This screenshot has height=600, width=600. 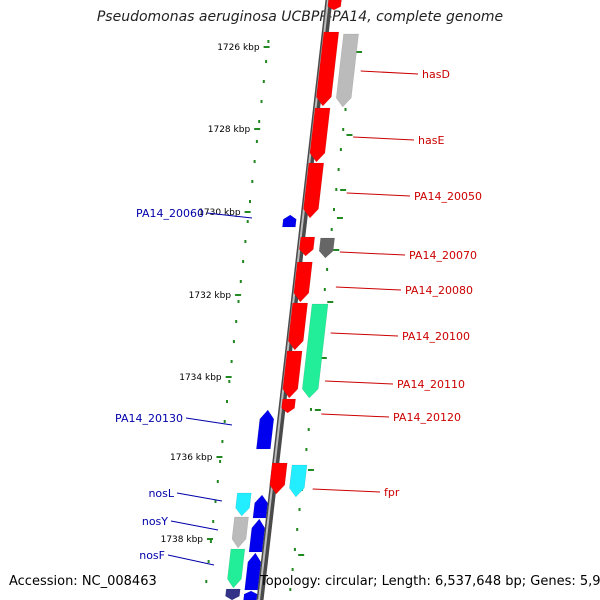 I want to click on gene-label-hase: hasE, so click(x=431, y=140).